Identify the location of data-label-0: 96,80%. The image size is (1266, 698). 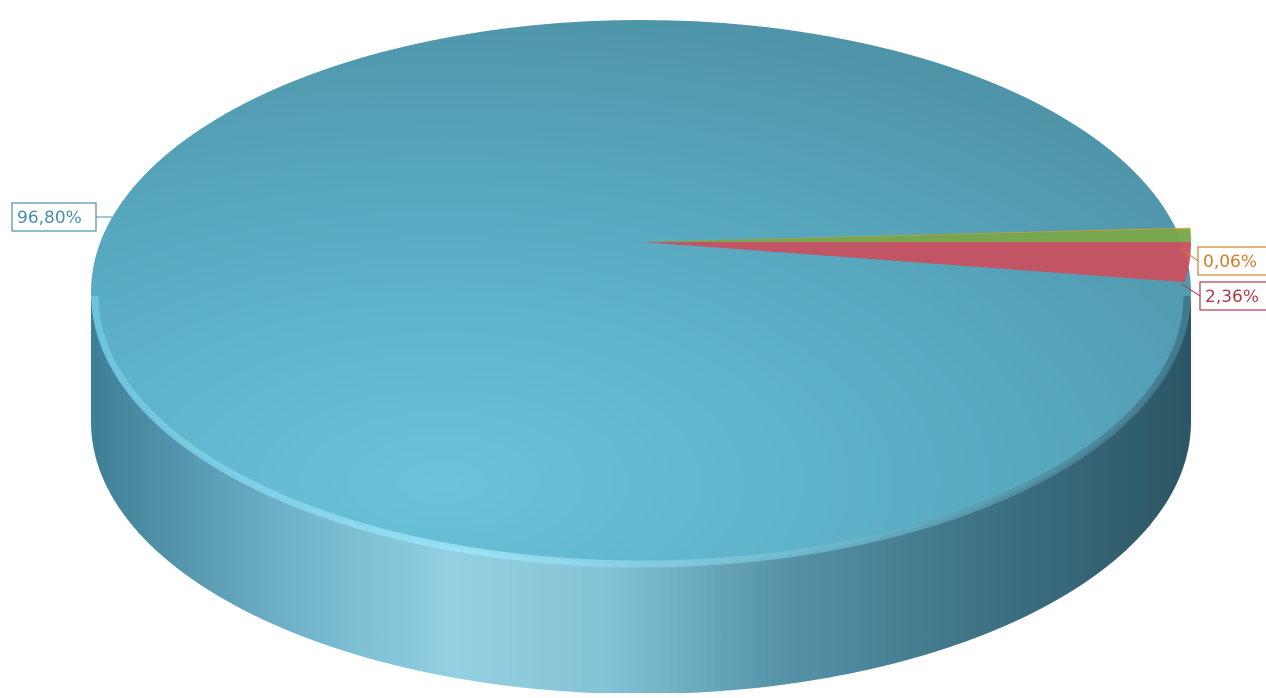
(49, 218).